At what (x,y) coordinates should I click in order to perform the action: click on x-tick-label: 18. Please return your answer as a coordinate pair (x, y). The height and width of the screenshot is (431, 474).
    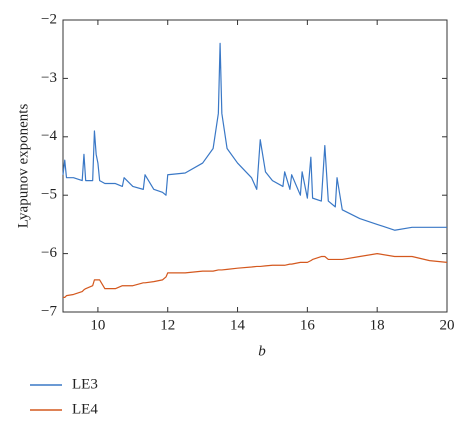
    Looking at the image, I should click on (377, 325).